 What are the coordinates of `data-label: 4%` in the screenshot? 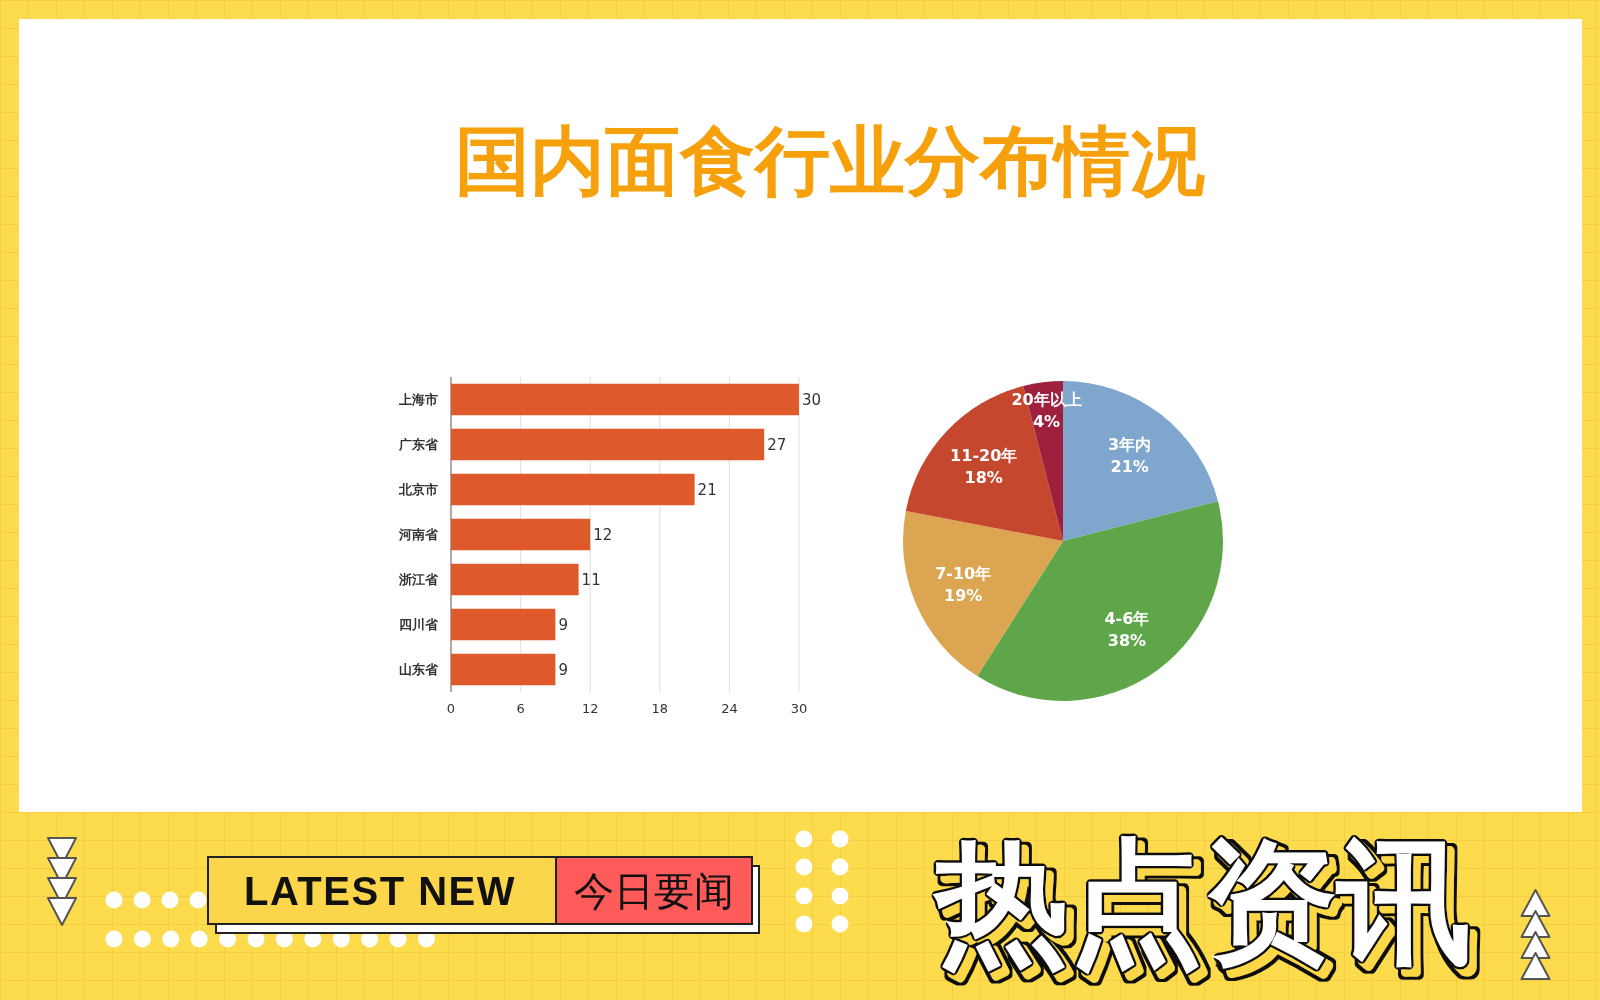 It's located at (1046, 422).